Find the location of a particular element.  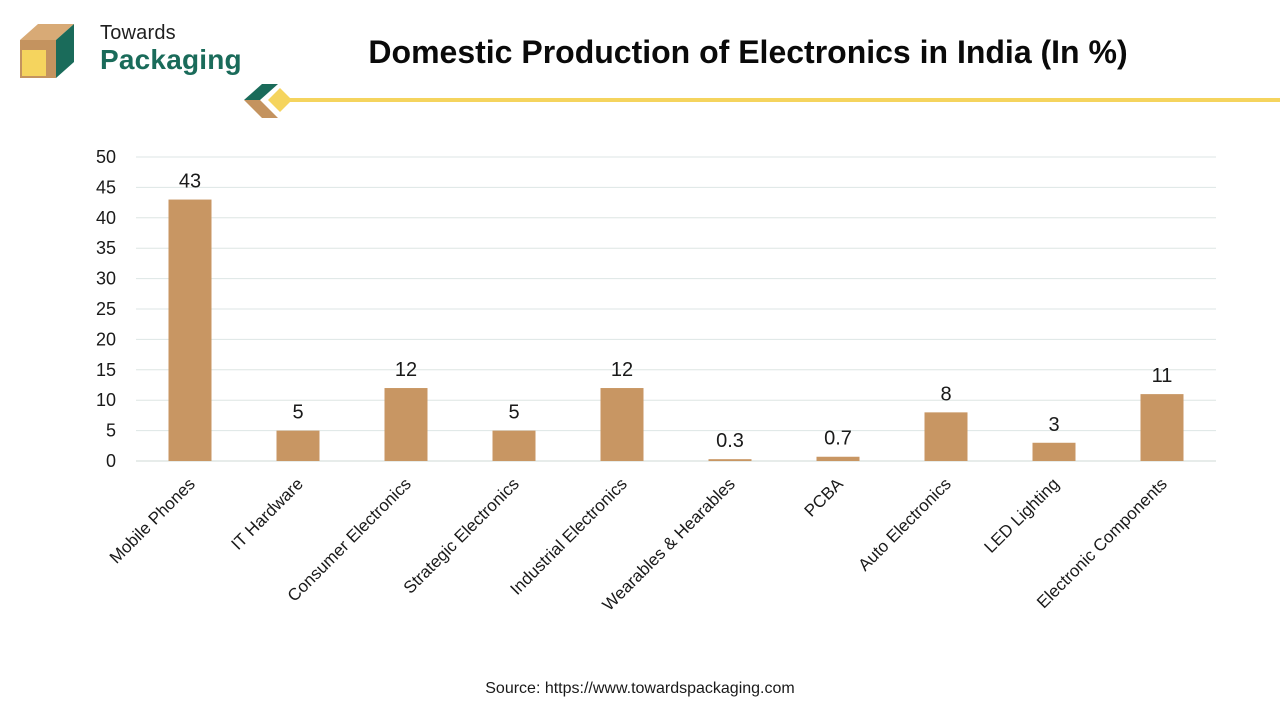

data-label: 3 is located at coordinates (1053, 425).